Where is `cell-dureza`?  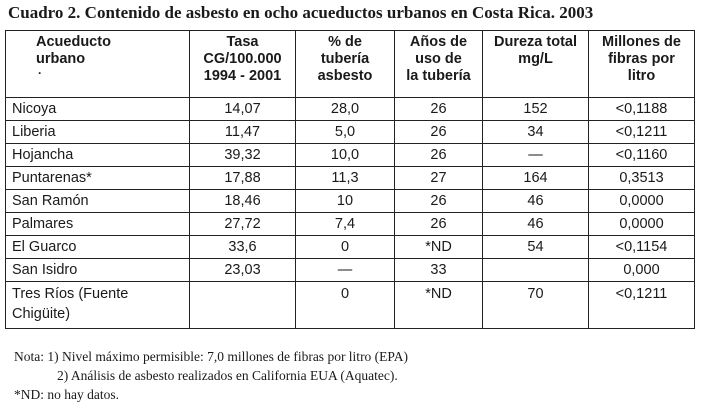
cell-dureza is located at coordinates (535, 270).